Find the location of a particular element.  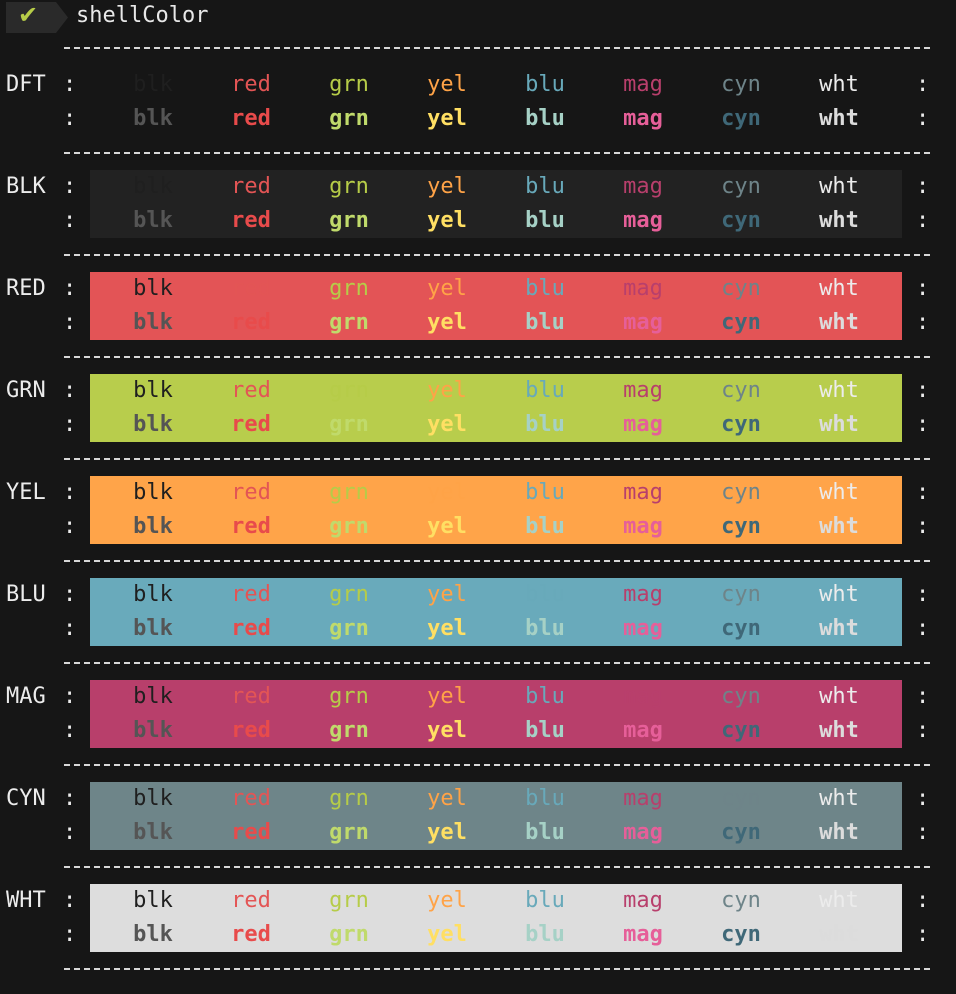

bg-row-mag is located at coordinates (496, 714).